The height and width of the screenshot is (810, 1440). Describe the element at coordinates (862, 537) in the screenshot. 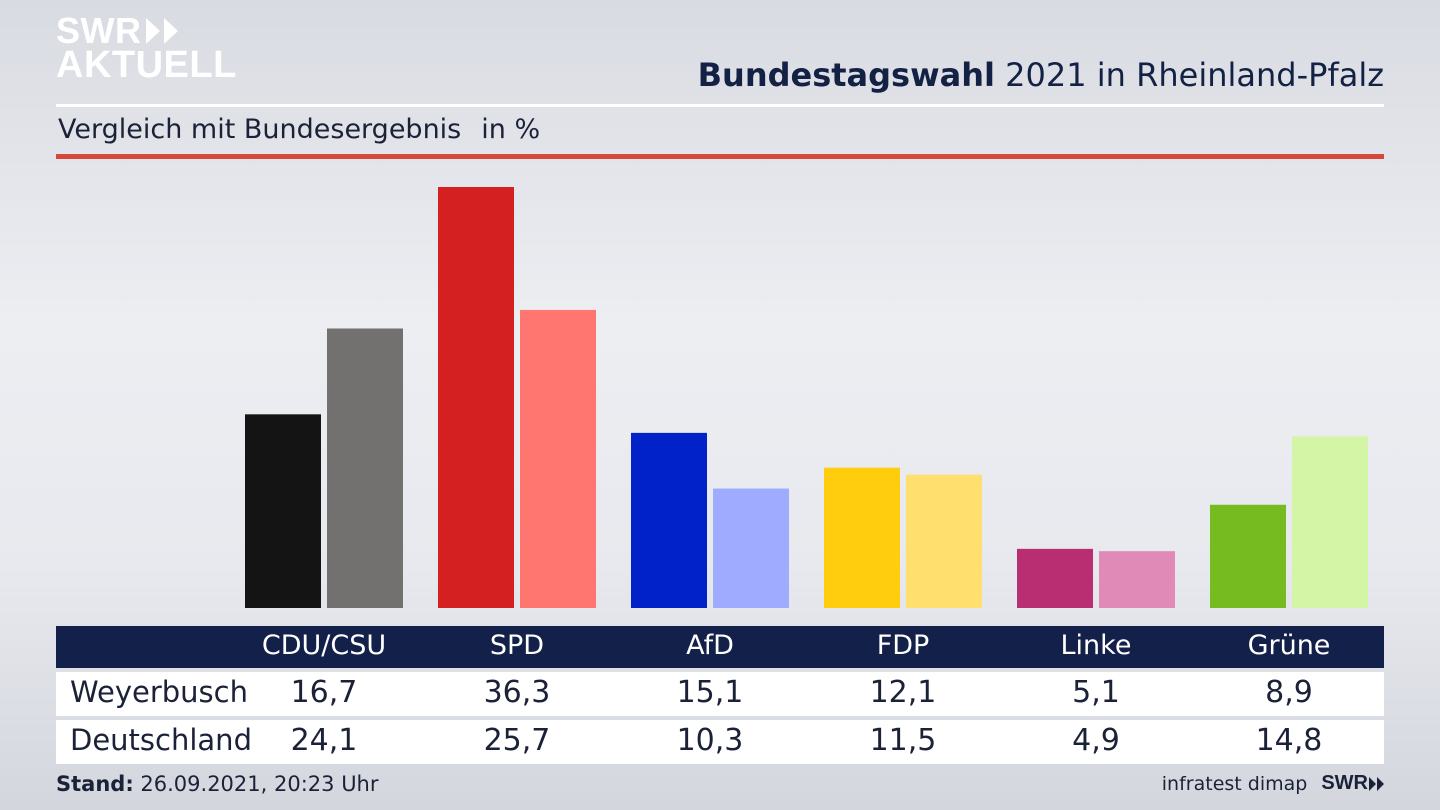

I see `bar-fdp-weyerbusch` at that location.